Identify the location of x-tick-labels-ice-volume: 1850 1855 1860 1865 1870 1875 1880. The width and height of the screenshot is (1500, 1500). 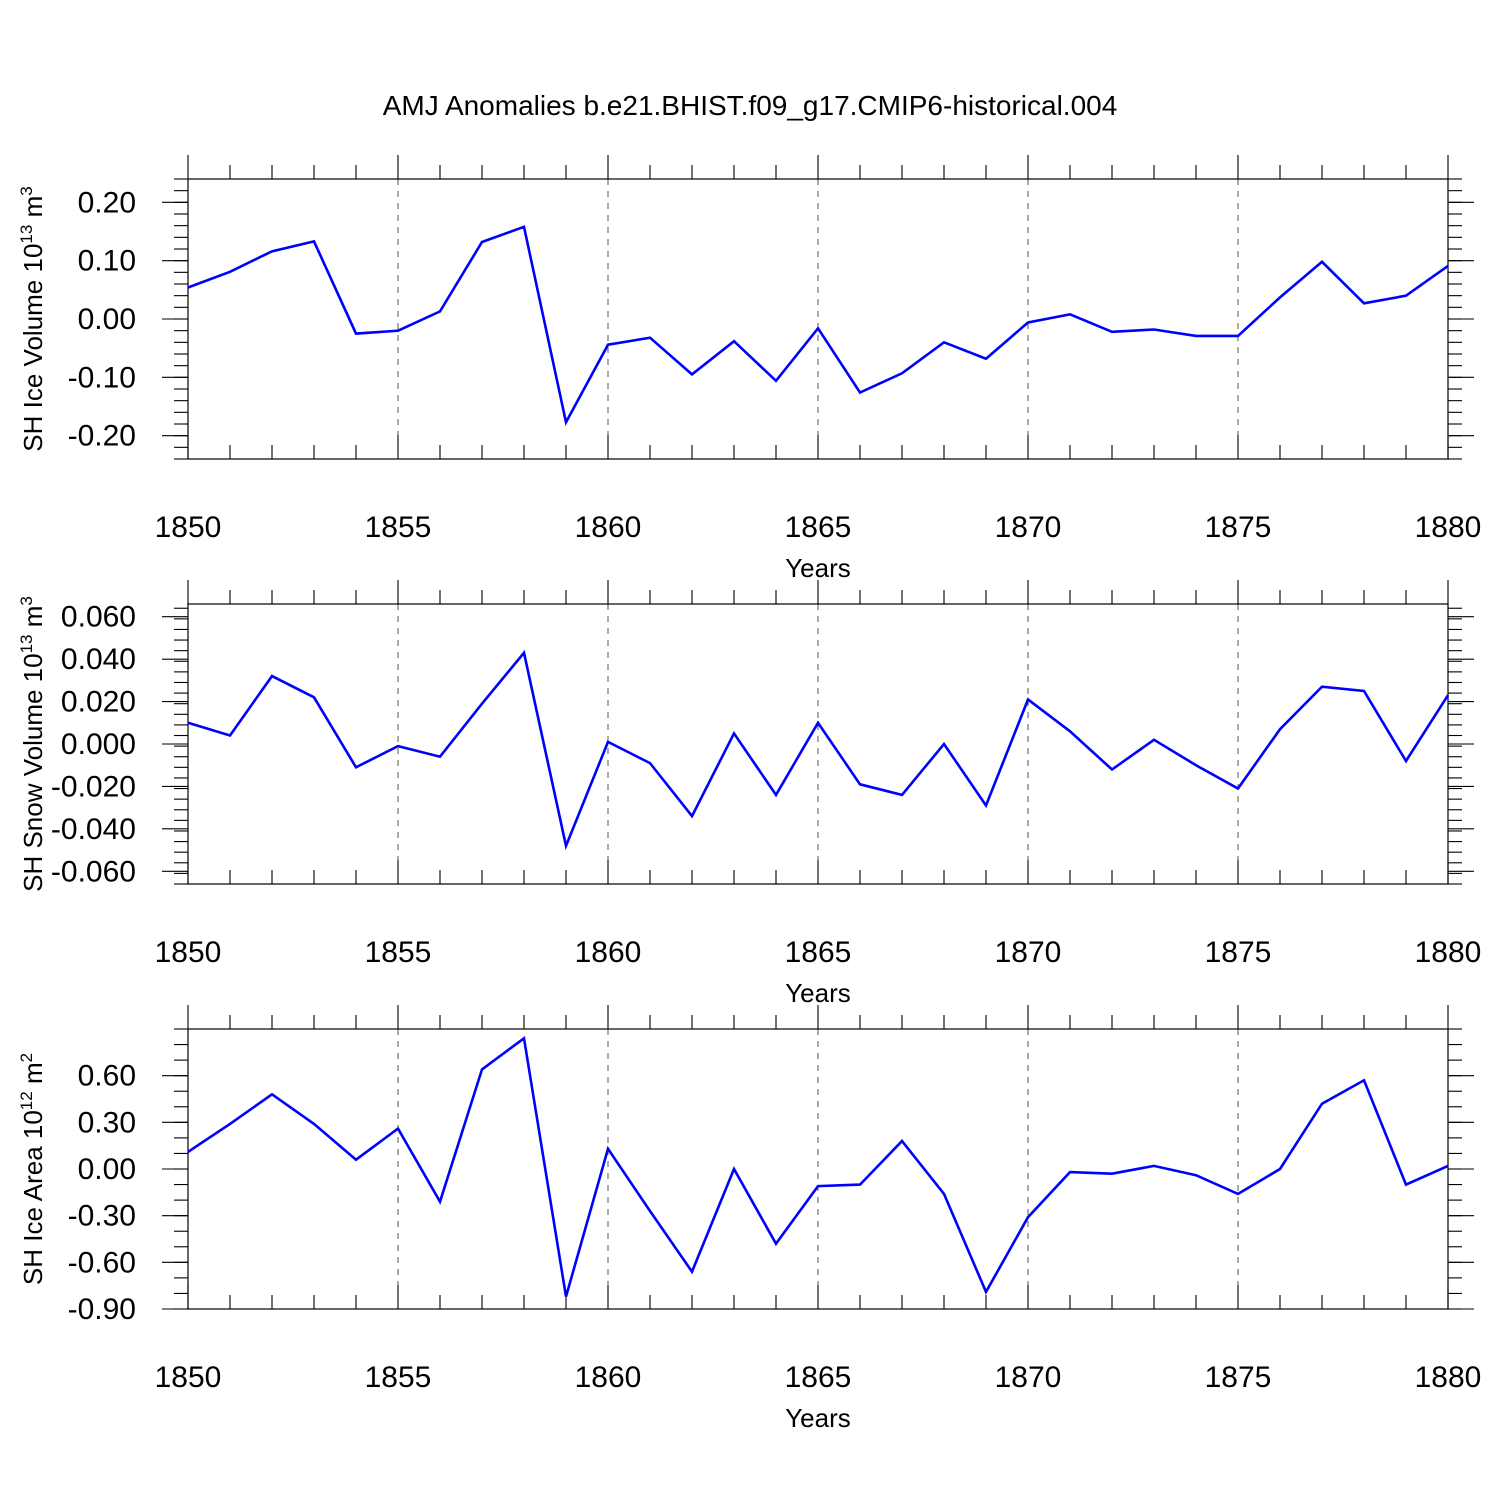
(818, 527).